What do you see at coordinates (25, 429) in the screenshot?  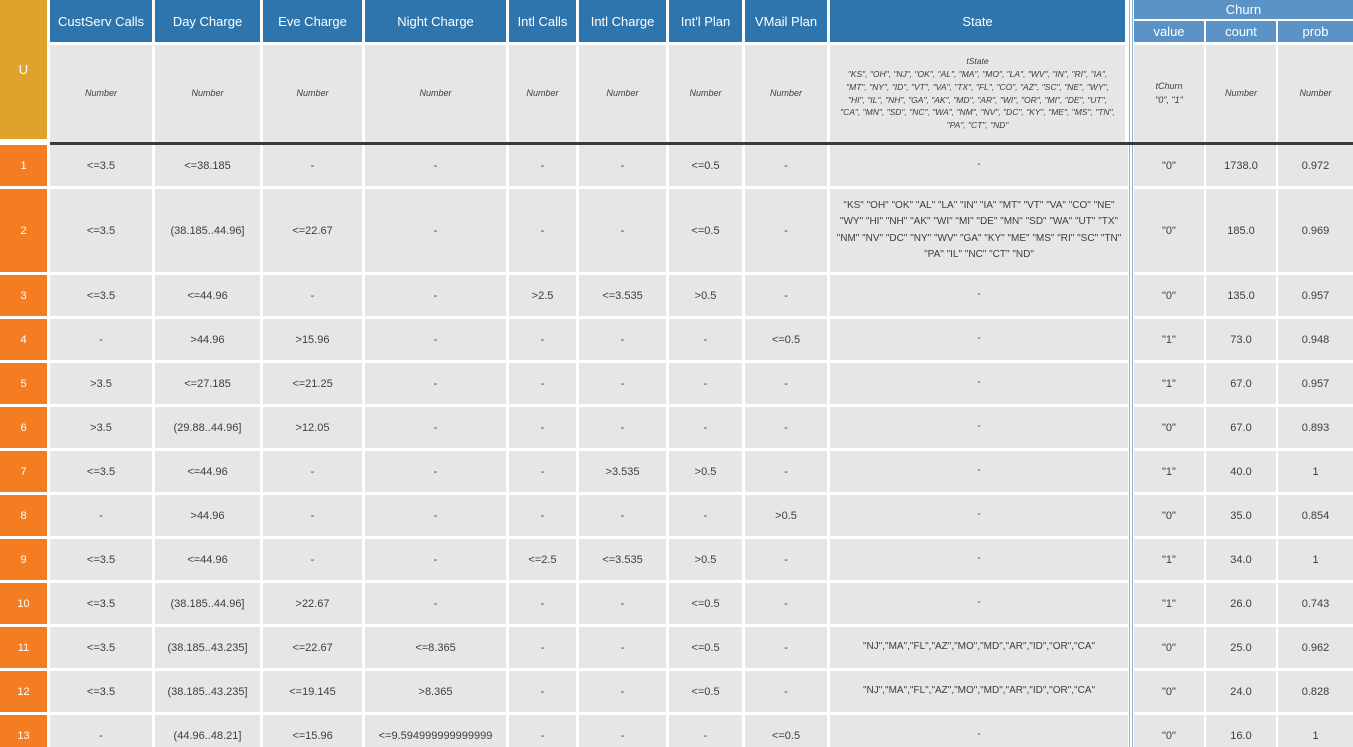 I see `rule-row-number: 6` at bounding box center [25, 429].